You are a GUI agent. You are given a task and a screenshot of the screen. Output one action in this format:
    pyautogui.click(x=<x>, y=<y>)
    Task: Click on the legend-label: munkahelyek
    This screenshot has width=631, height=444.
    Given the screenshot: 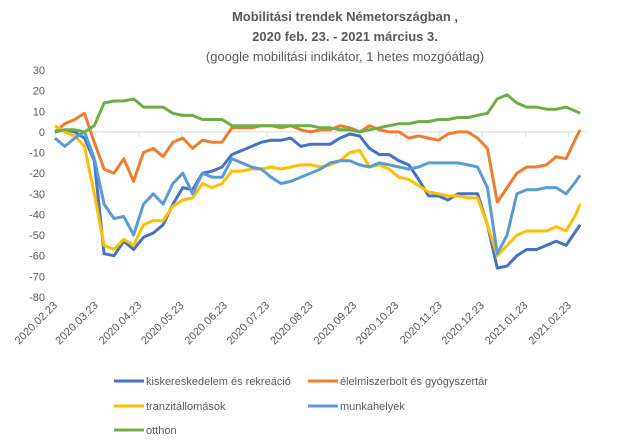 What is the action you would take?
    pyautogui.click(x=372, y=407)
    